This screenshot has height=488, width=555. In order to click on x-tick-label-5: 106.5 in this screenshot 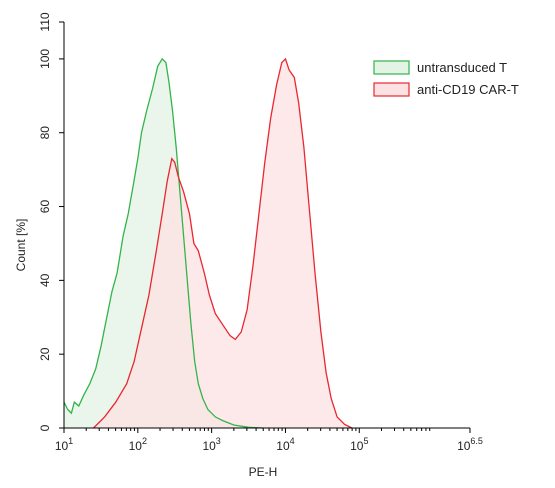, I will do `click(470, 444)`.